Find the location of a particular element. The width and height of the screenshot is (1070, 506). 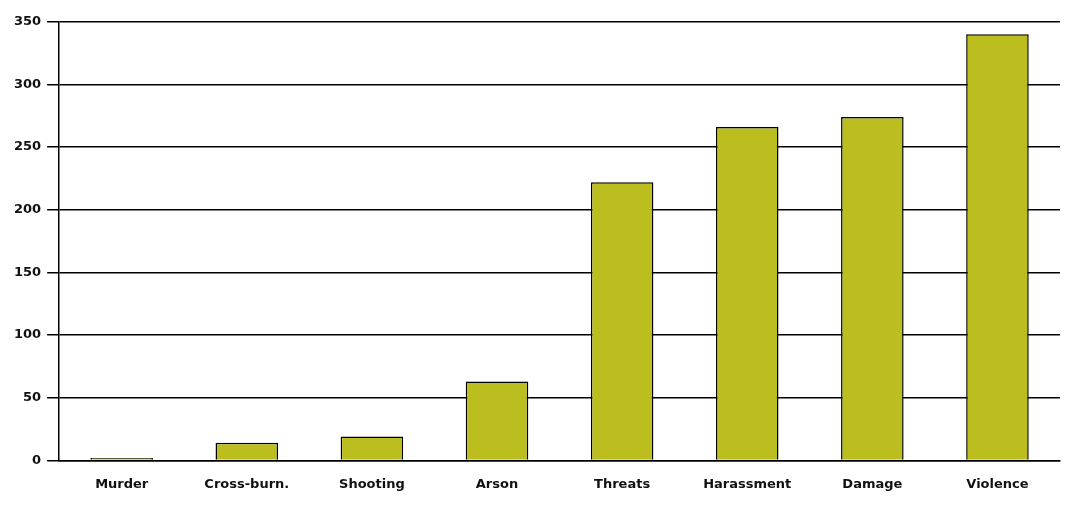

x-tick-label: Murder is located at coordinates (122, 483).